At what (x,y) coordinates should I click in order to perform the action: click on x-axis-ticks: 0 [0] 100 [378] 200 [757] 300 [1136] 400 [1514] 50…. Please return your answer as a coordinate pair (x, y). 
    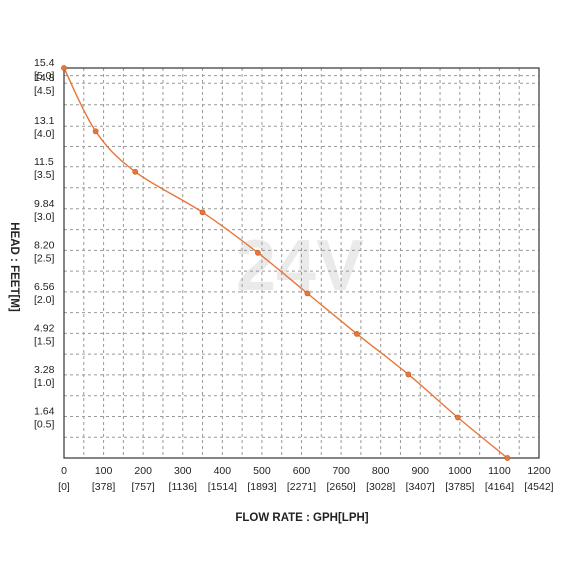
    Looking at the image, I should click on (306, 479).